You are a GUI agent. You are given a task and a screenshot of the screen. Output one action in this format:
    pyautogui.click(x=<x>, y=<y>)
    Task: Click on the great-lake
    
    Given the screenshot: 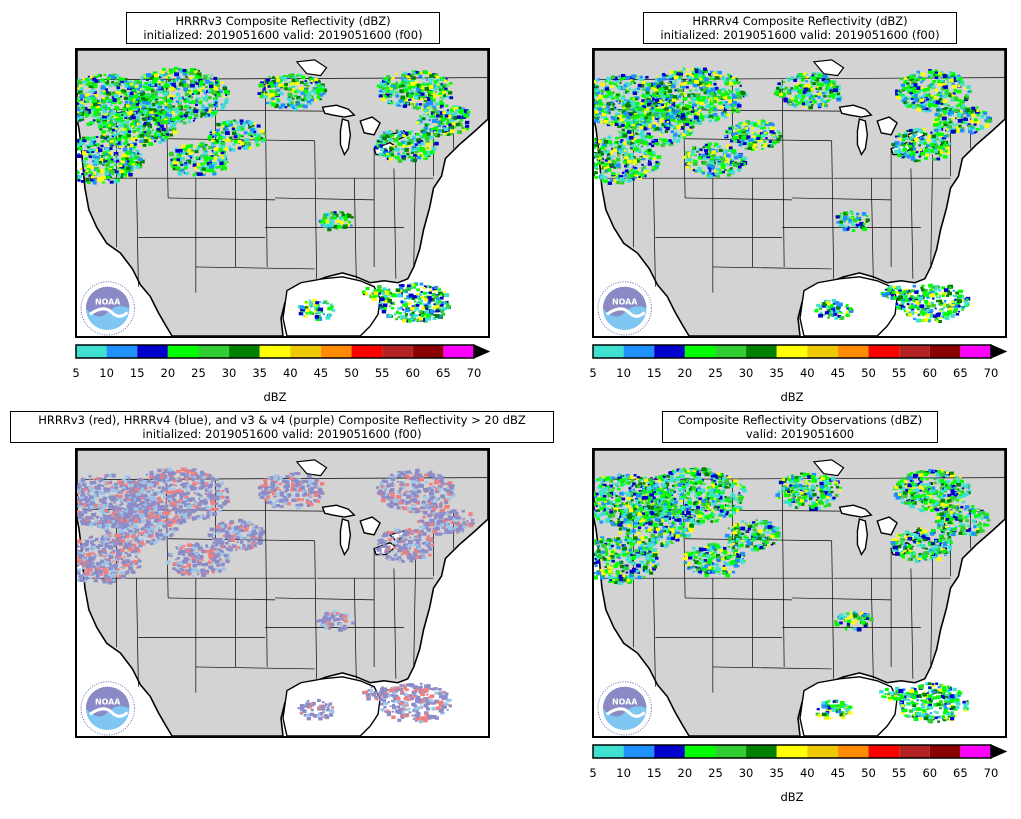 What is the action you would take?
    pyautogui.click(x=370, y=126)
    